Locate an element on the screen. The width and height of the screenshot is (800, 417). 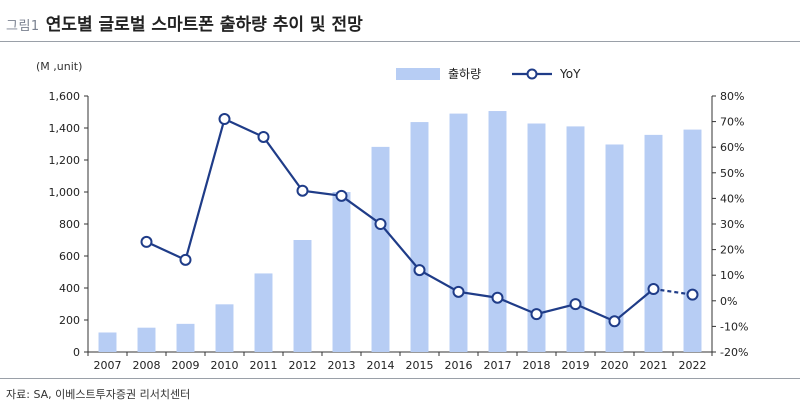
y-left-tick-label: 1,400 is located at coordinates (65, 128).